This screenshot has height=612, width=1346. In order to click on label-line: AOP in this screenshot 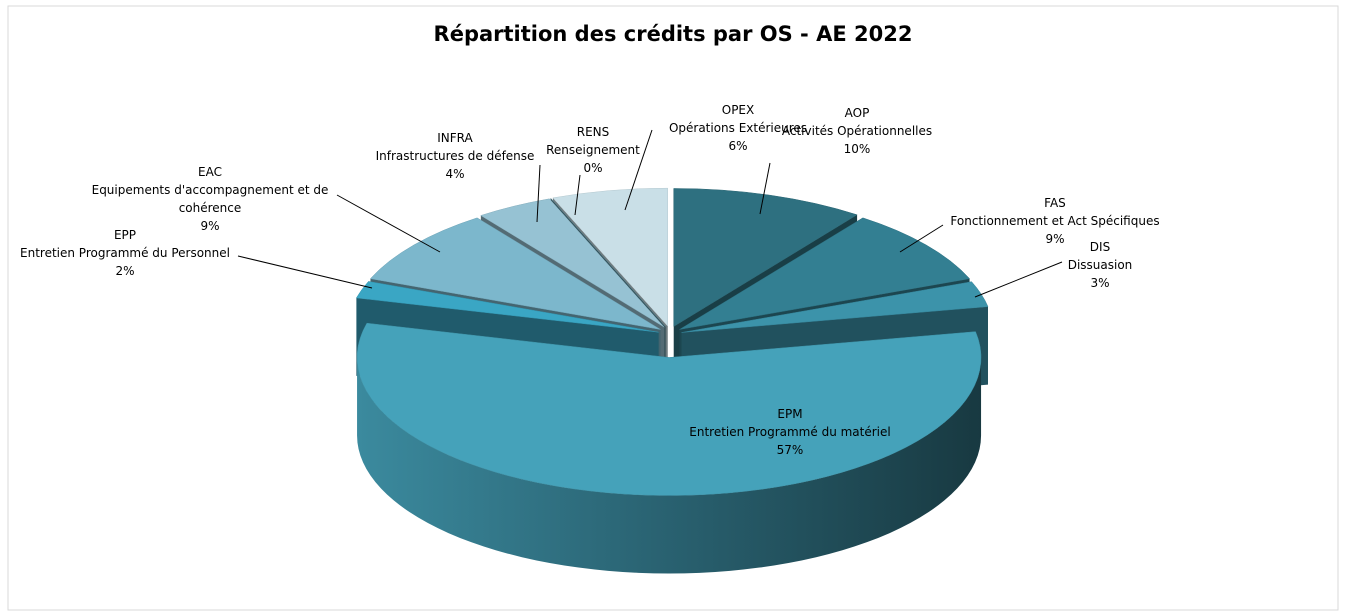, I will do `click(857, 113)`.